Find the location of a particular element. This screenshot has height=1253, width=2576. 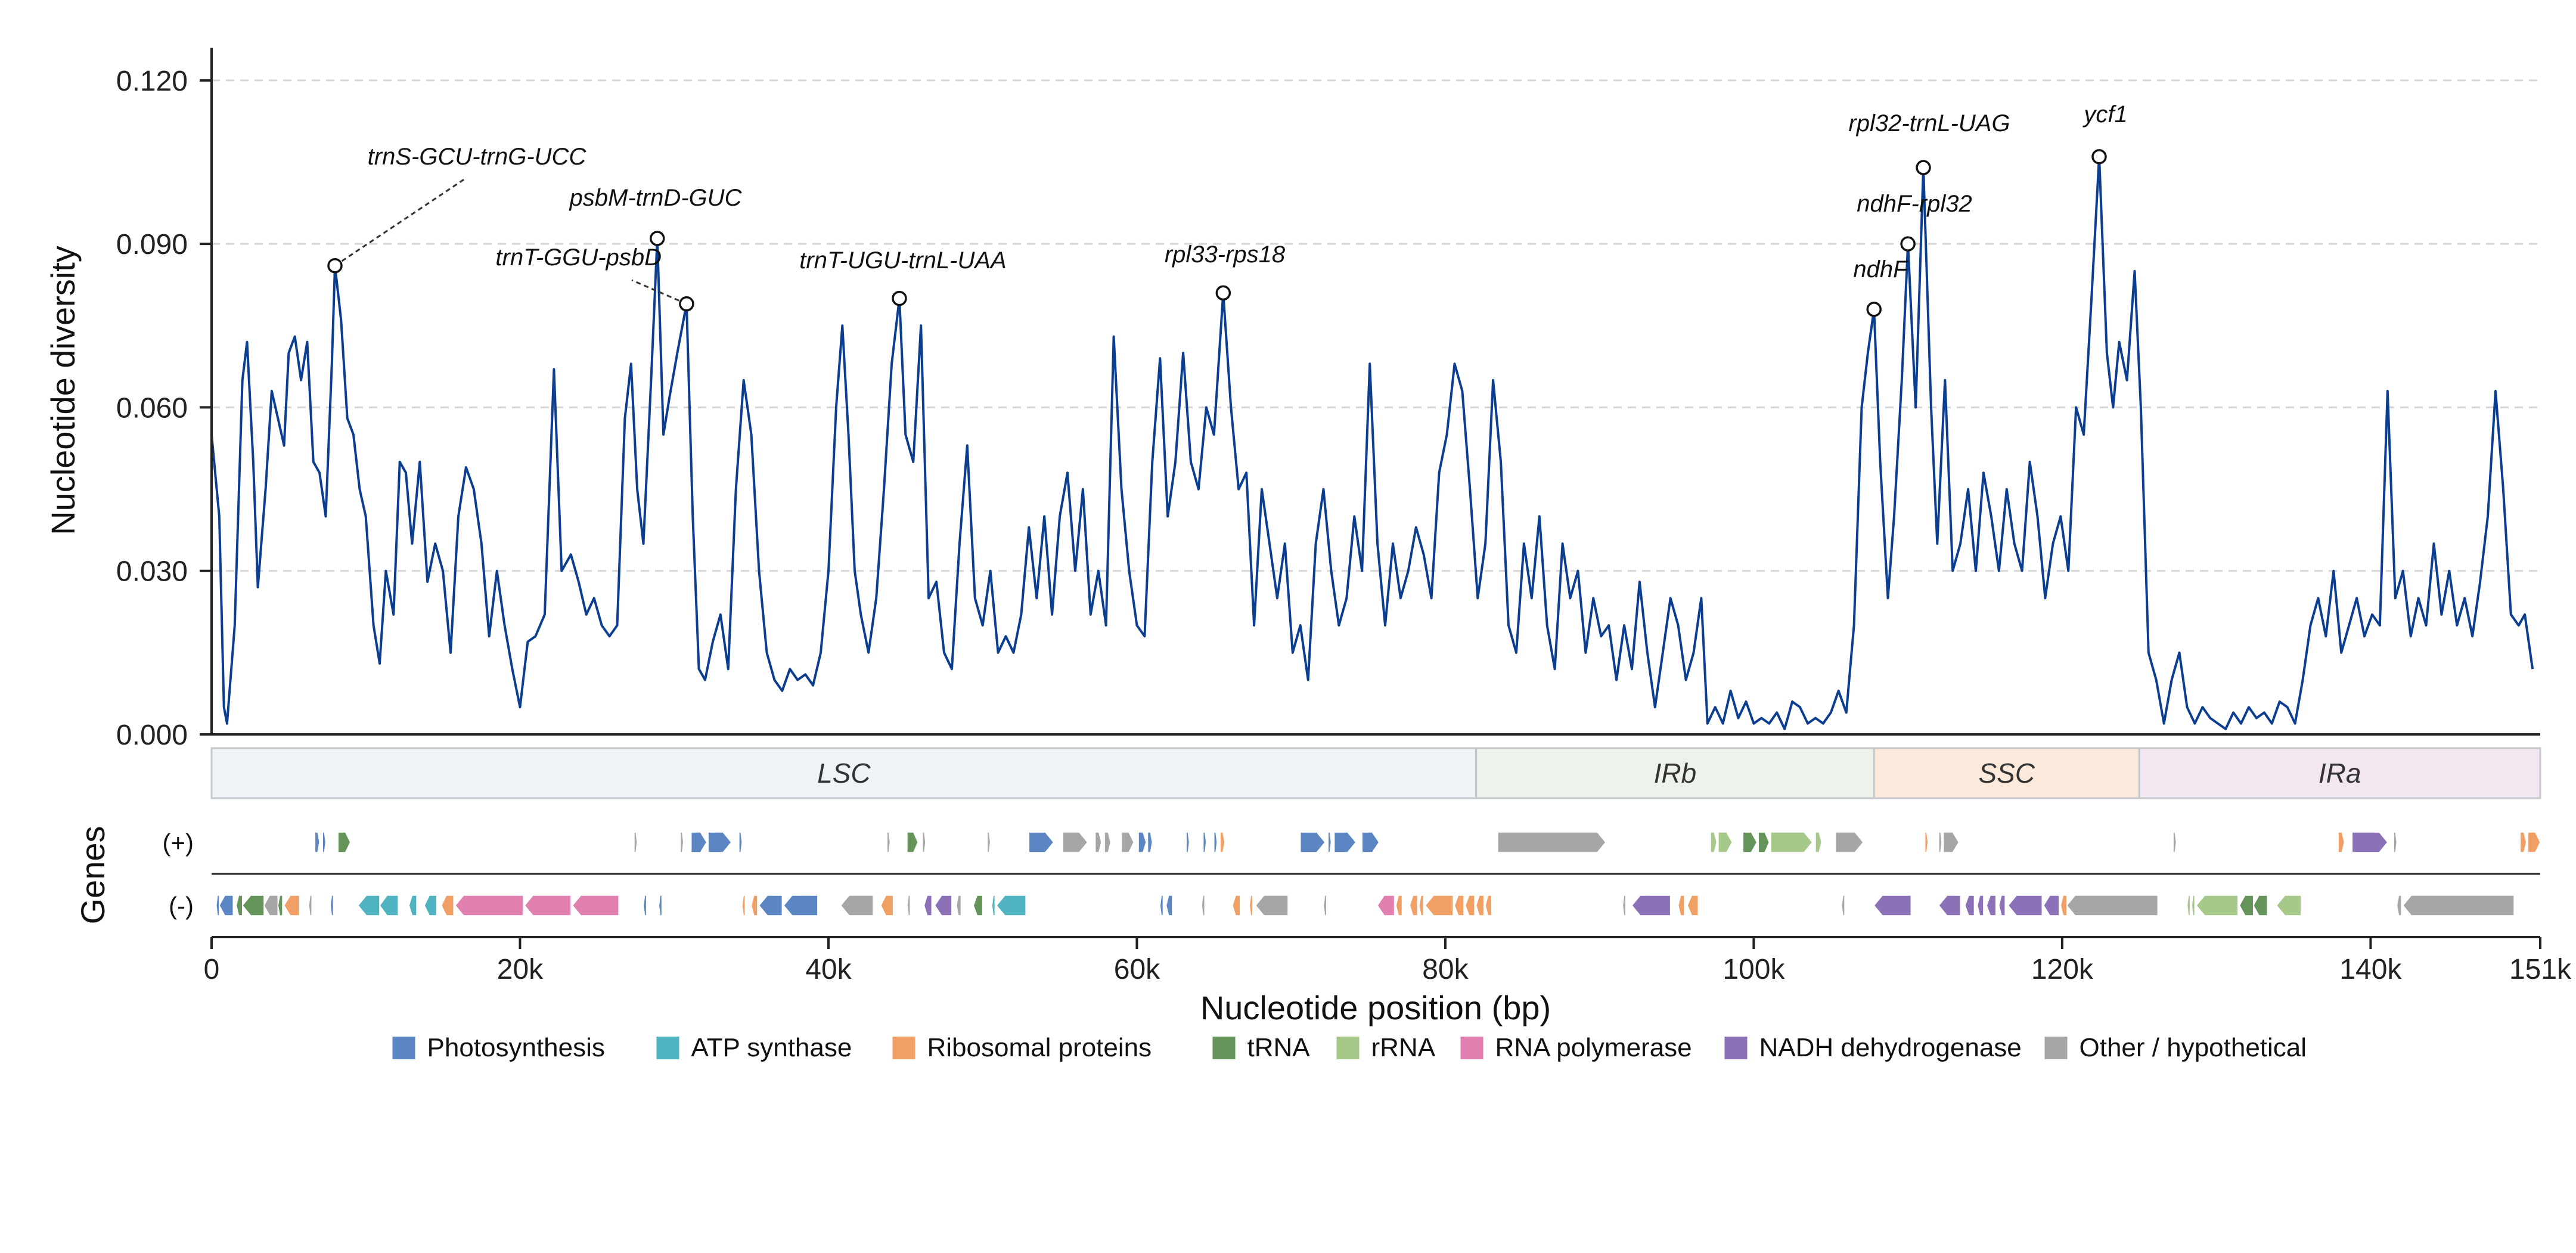

peak-label: psbM-trnD-GUC is located at coordinates (656, 198).